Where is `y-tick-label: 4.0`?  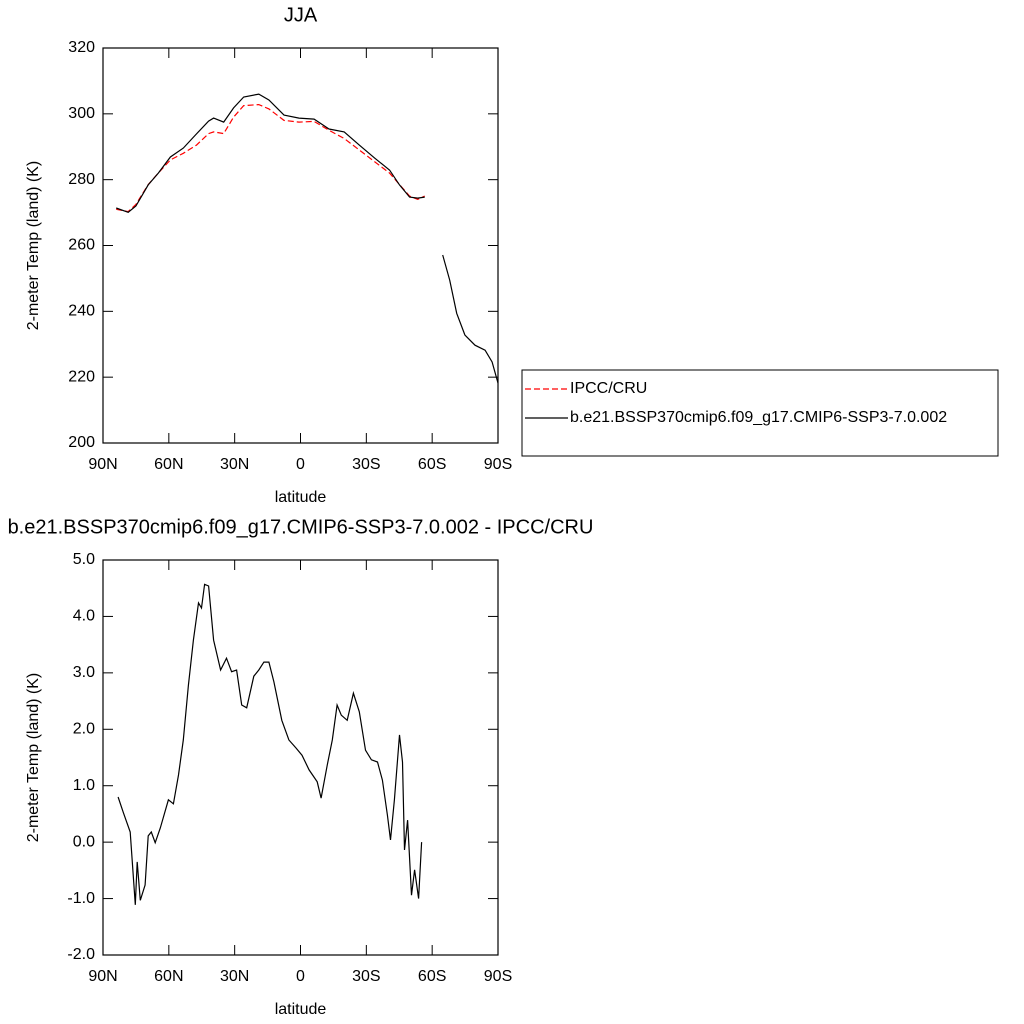
y-tick-label: 4.0 is located at coordinates (84, 616).